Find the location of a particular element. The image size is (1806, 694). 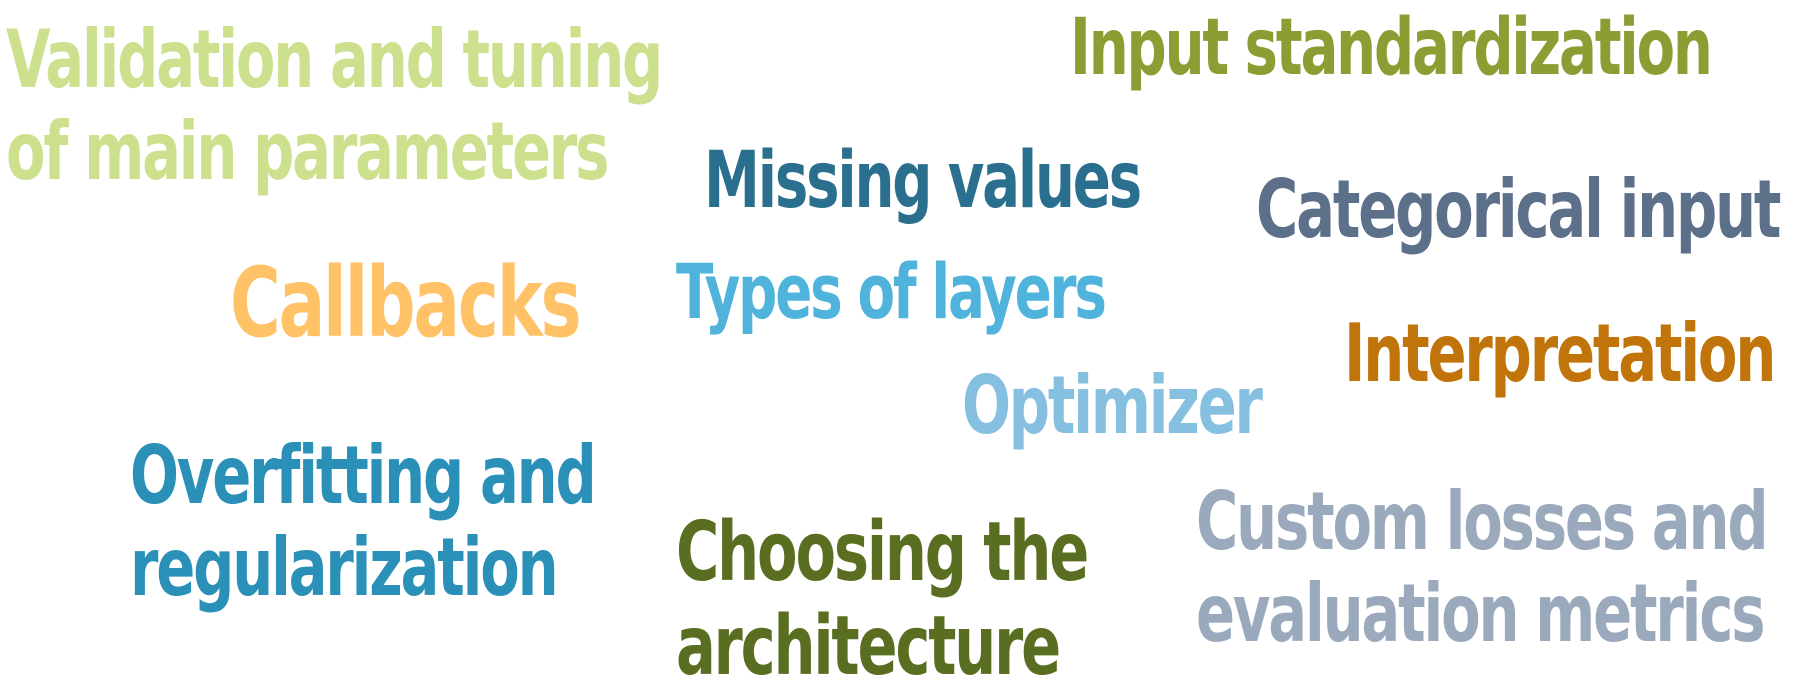

word-categorical-input: Categorical input is located at coordinates (1518, 209).